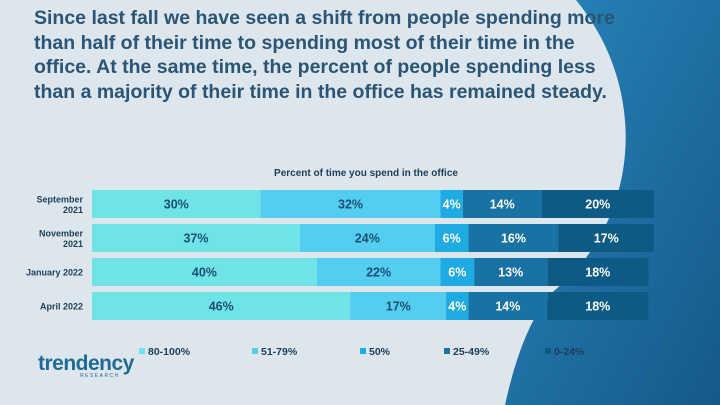 The width and height of the screenshot is (720, 405). What do you see at coordinates (471, 352) in the screenshot?
I see `legend-label: 25-49%` at bounding box center [471, 352].